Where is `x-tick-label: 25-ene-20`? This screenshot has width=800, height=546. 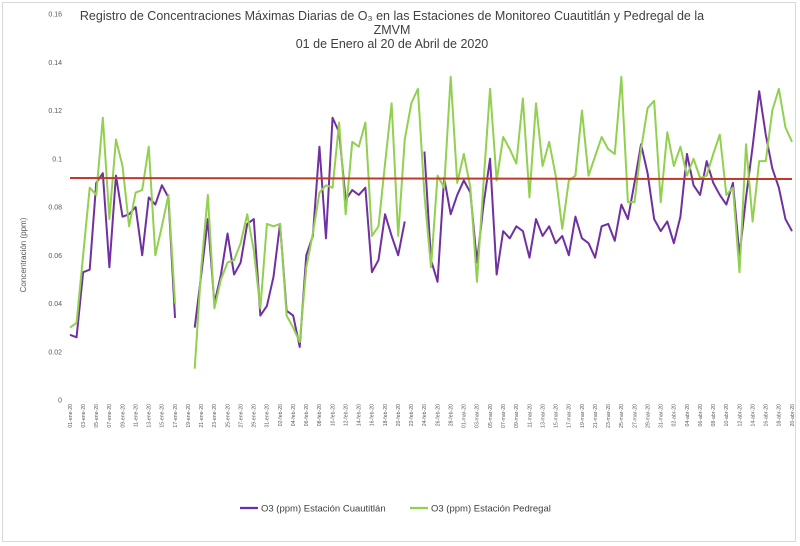
x-tick-label: 25-ene-20 is located at coordinates (228, 416).